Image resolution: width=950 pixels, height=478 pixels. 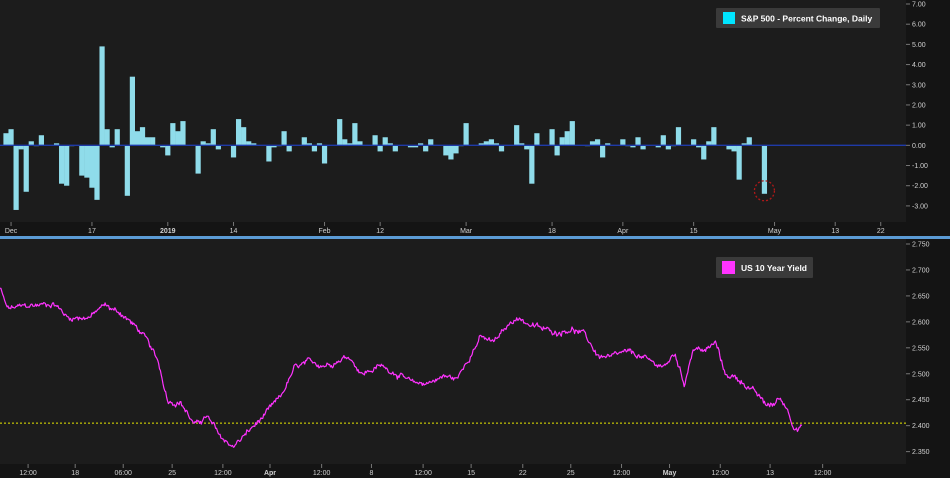 What do you see at coordinates (919, 5) in the screenshot?
I see `sp500-y-tick-label: 7.00` at bounding box center [919, 5].